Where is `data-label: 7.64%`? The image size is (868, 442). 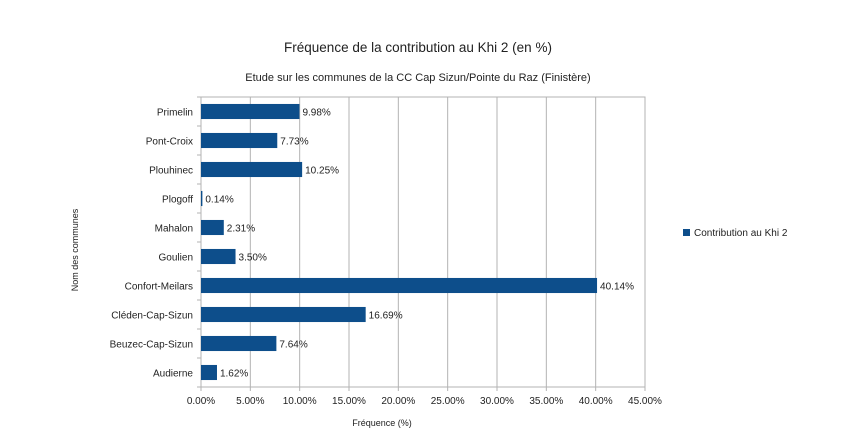 data-label: 7.64% is located at coordinates (293, 345).